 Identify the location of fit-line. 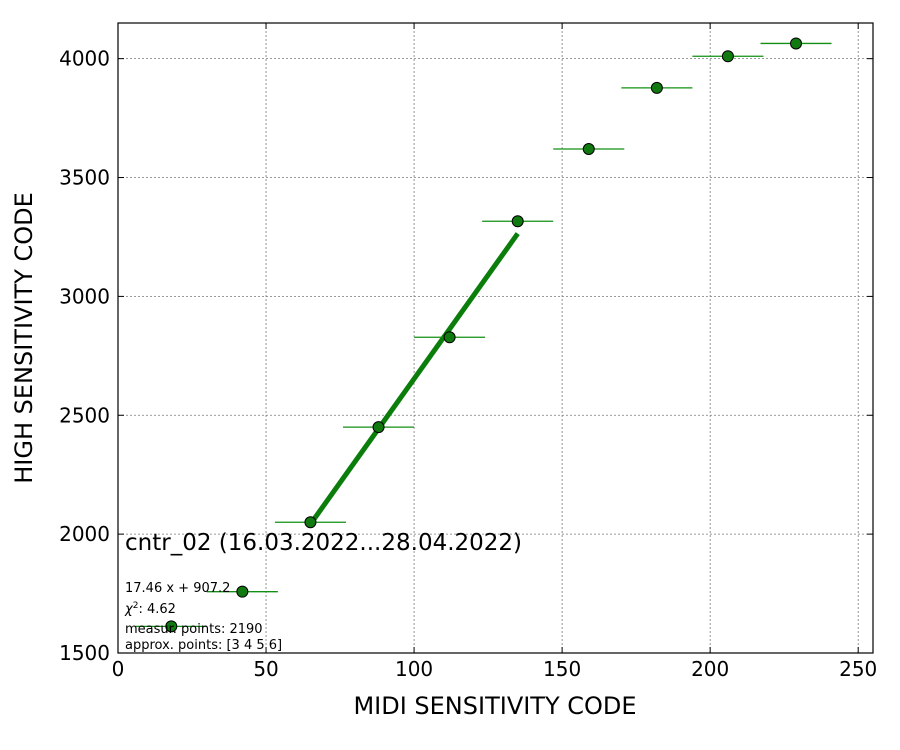
(414, 379).